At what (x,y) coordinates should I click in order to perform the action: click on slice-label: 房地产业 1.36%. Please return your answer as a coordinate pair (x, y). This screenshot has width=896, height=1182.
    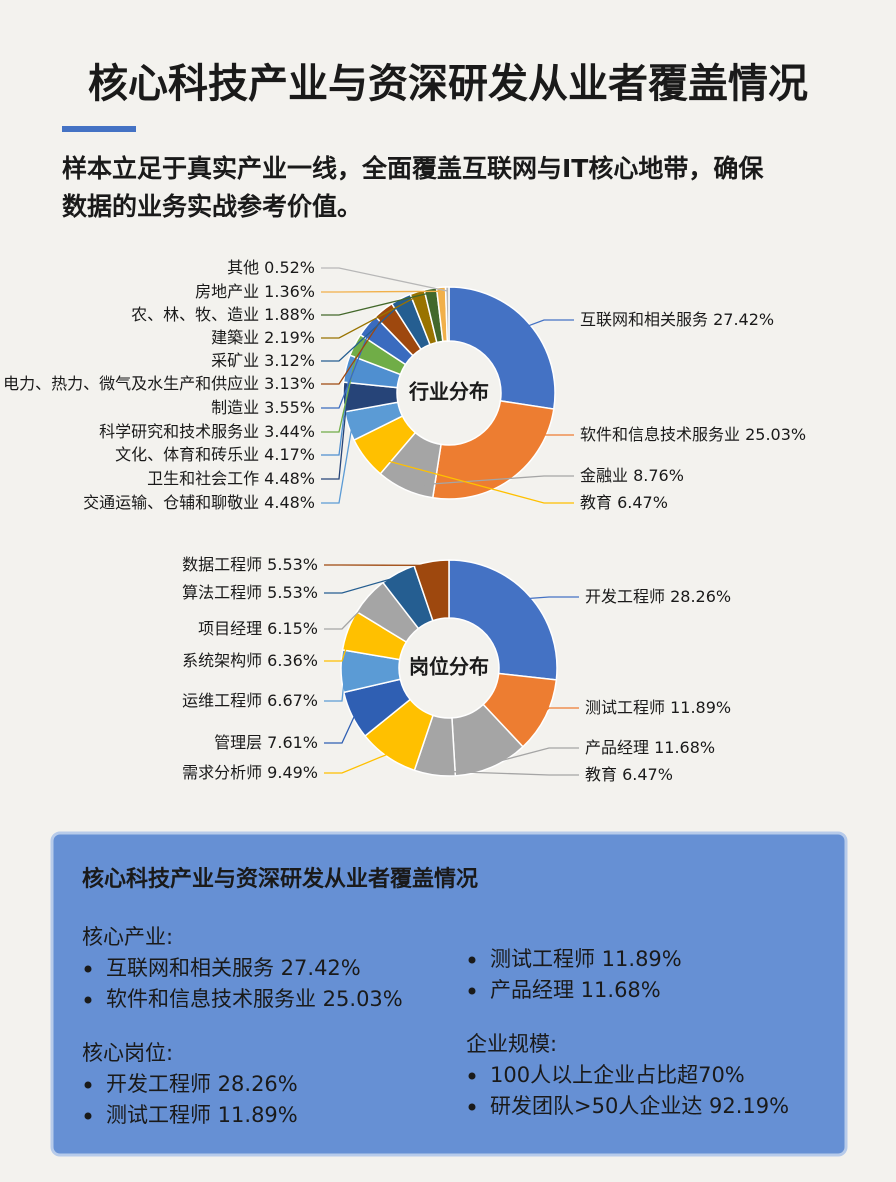
    Looking at the image, I should click on (255, 291).